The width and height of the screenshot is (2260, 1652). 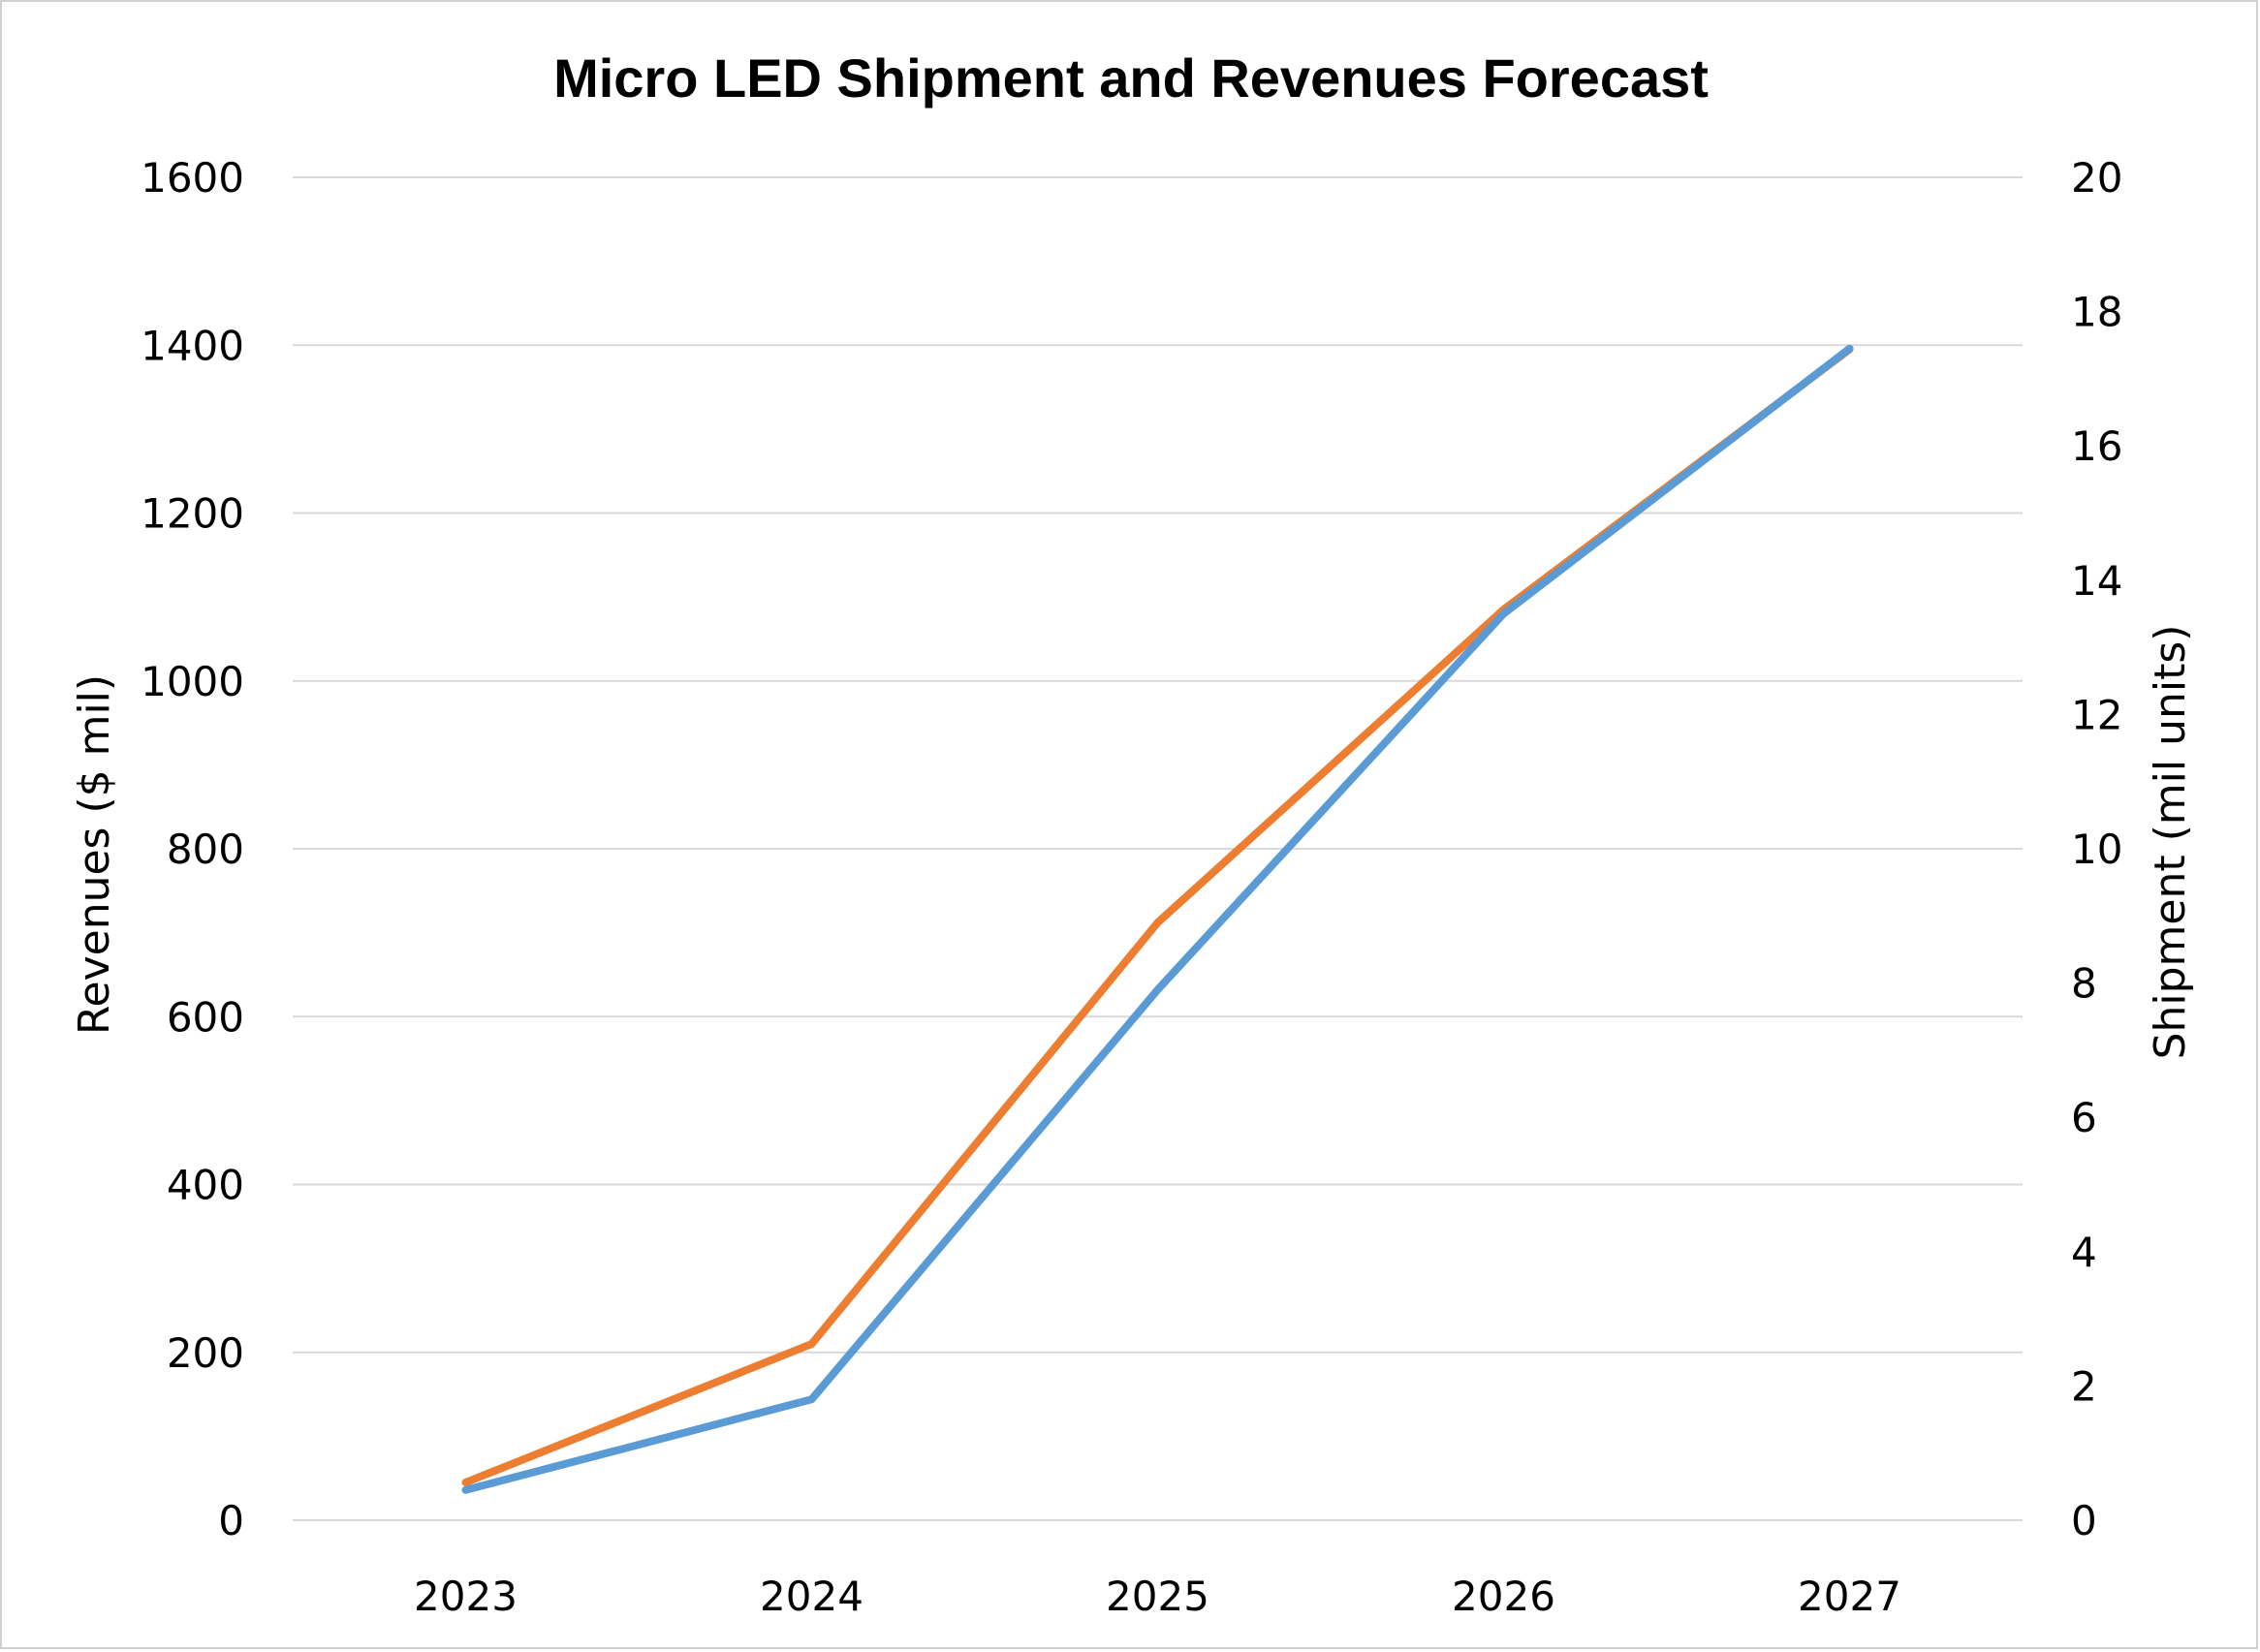 I want to click on chart-title: Micro LED Shipment and Revenues Forecast, so click(x=1131, y=78).